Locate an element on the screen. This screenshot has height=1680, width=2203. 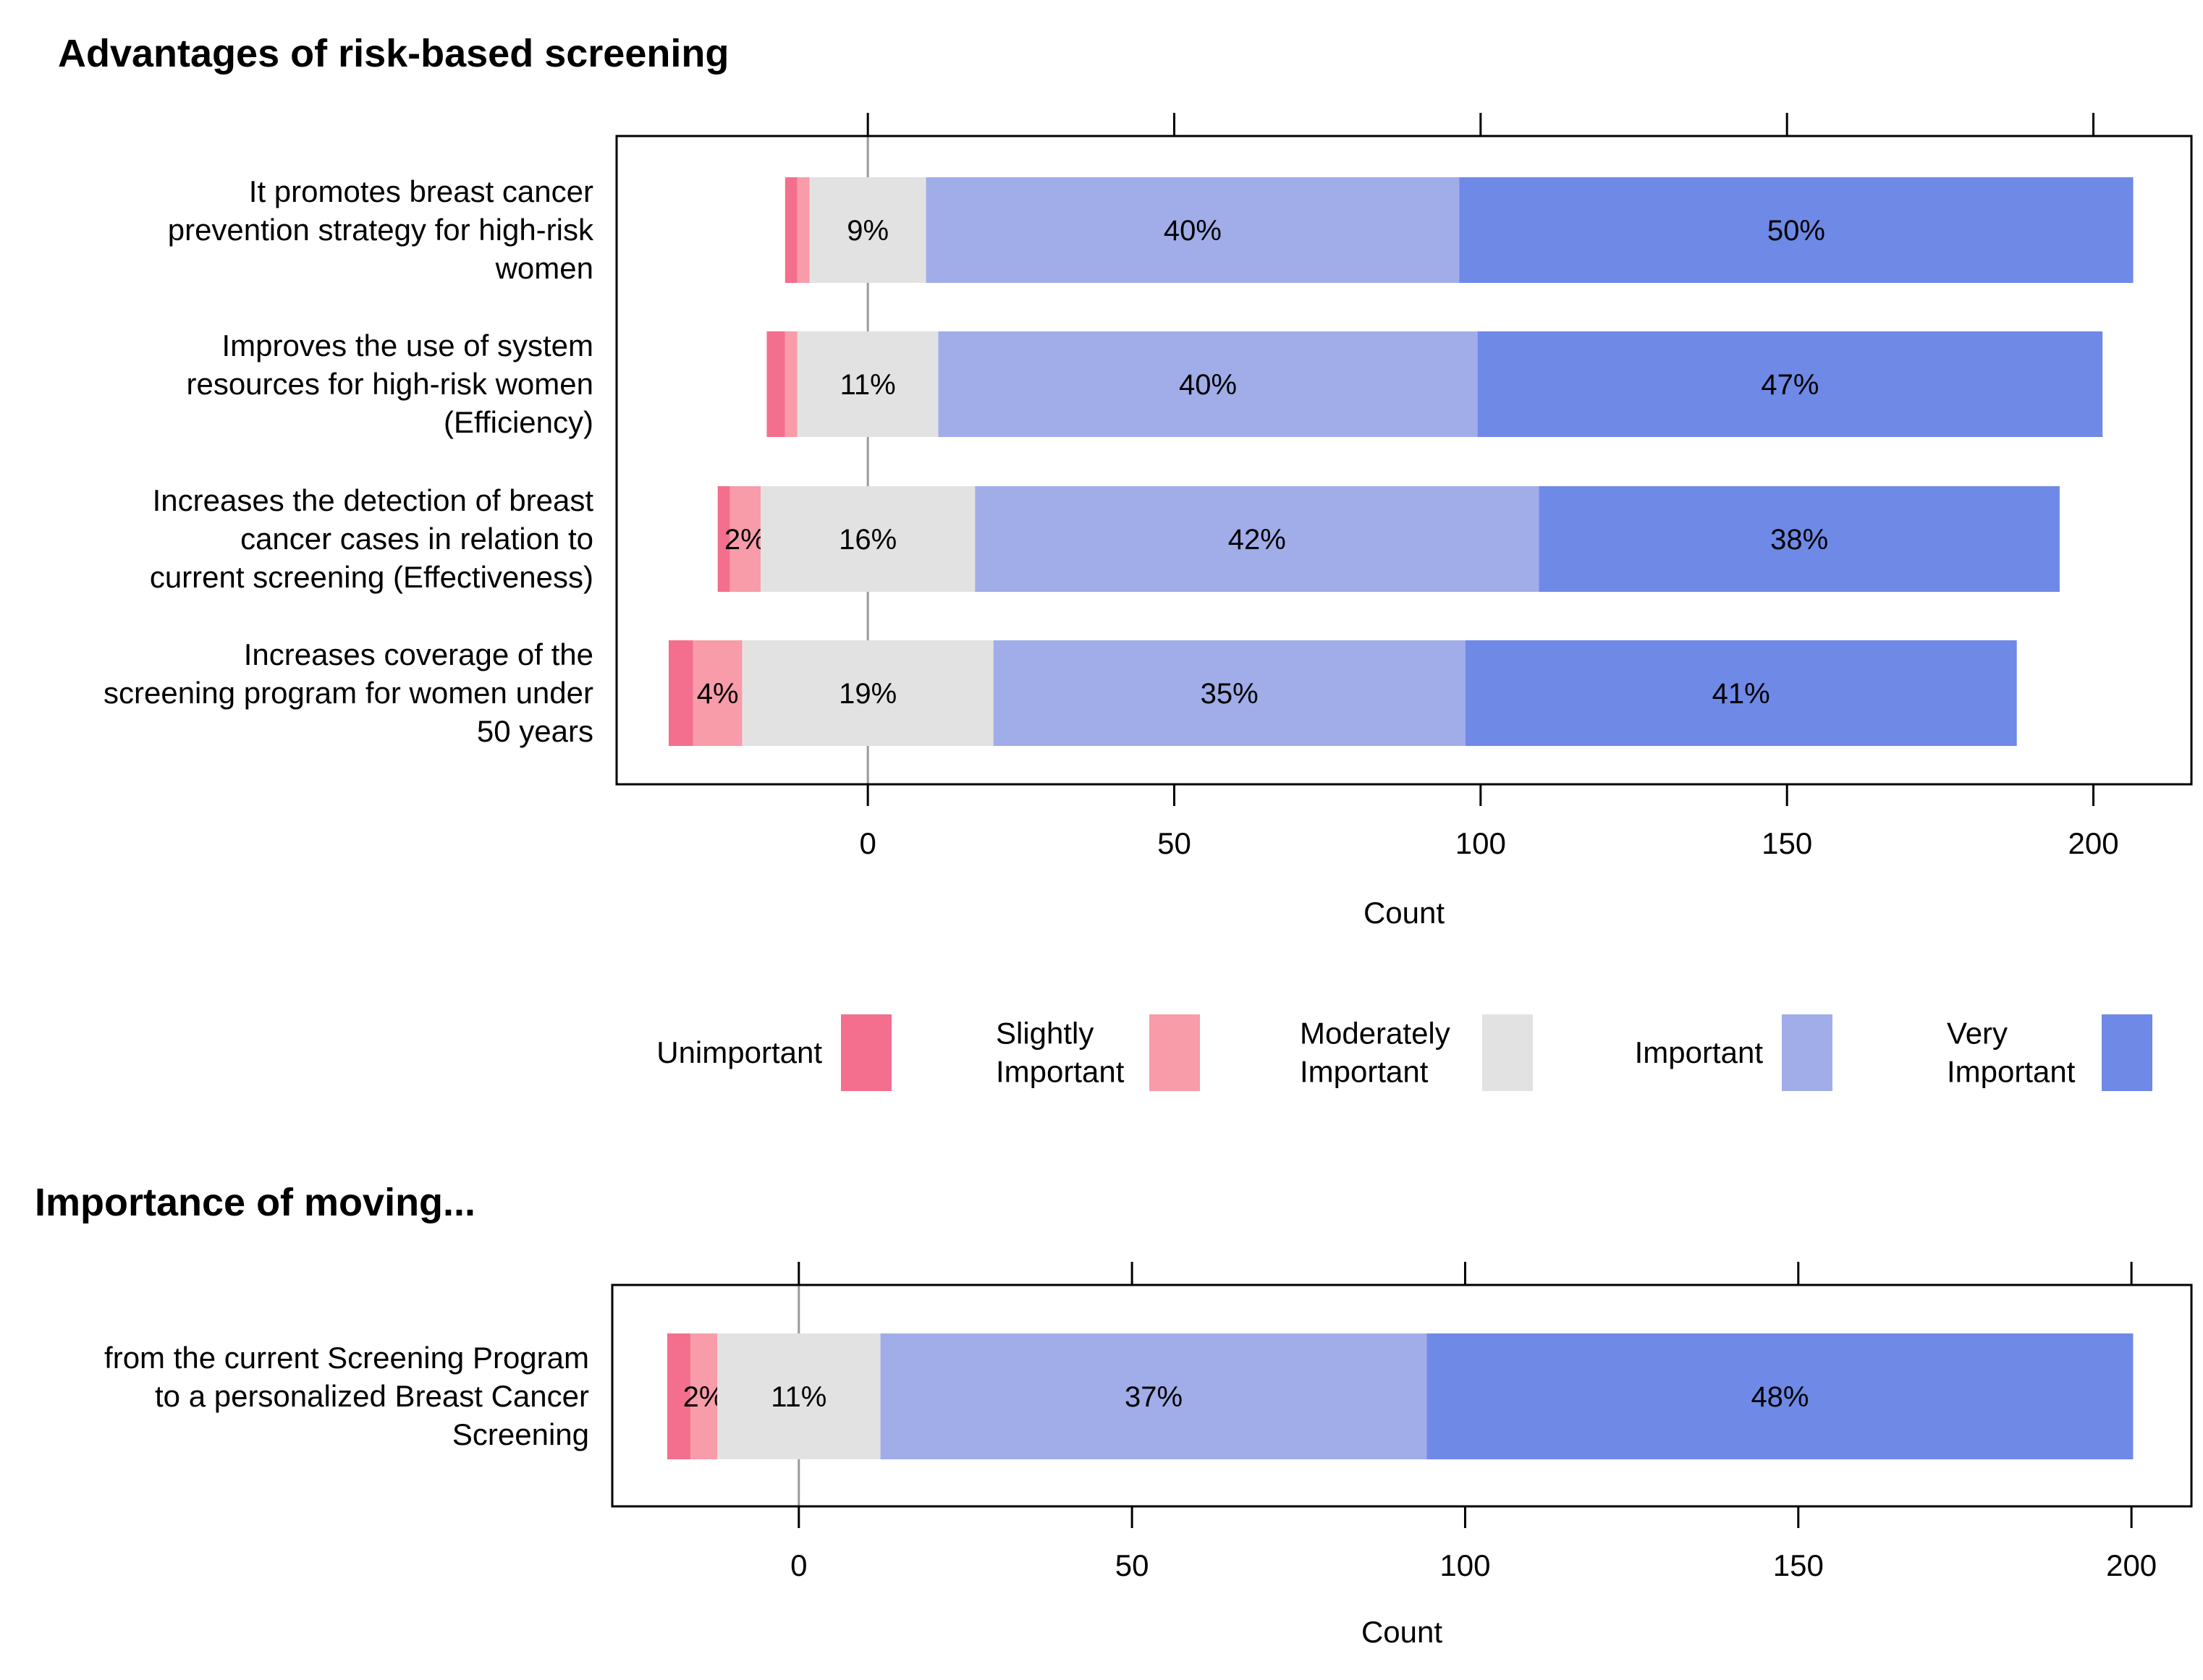
data-label: 38% is located at coordinates (1799, 540).